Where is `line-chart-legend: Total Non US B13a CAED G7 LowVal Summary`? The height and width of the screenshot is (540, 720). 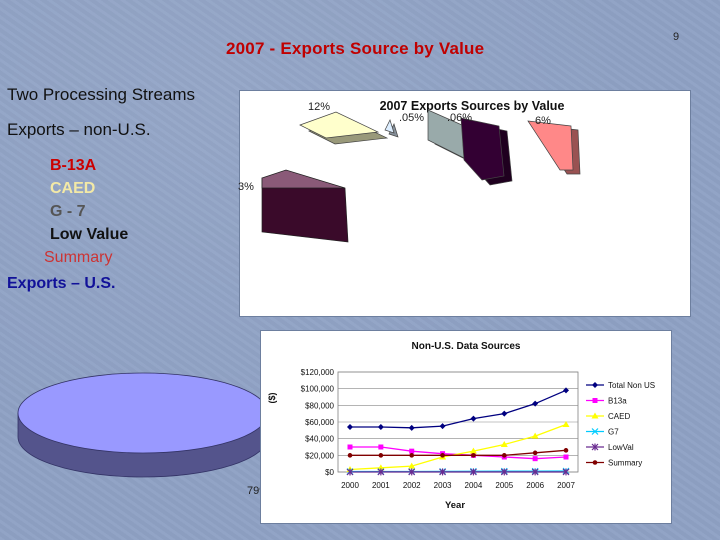
line-chart-legend: Total Non US B13a CAED G7 LowVal Summary is located at coordinates (620, 424).